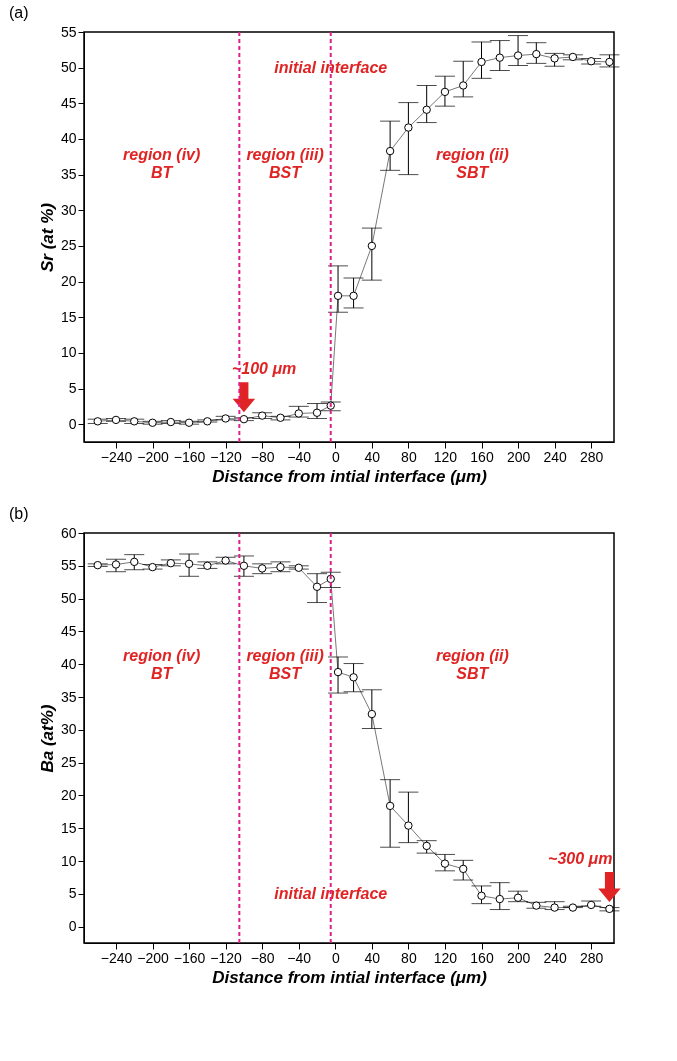  What do you see at coordinates (19, 12) in the screenshot?
I see `chart-title: (a)` at bounding box center [19, 12].